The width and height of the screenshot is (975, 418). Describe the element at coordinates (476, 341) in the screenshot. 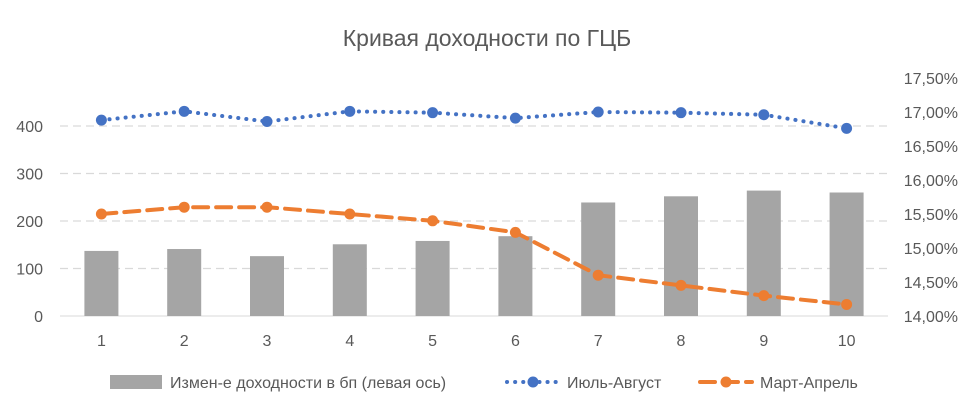

I see `x-axis: 1 2 3 4 5 6 7 8 9 10` at that location.